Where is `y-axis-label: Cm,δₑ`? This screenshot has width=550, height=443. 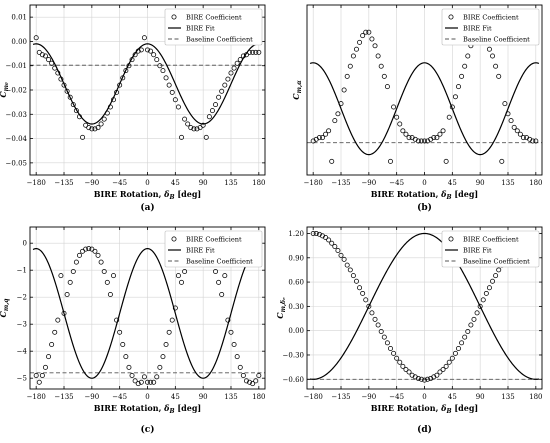 y-axis-label: Cm,δₑ is located at coordinates (281, 308).